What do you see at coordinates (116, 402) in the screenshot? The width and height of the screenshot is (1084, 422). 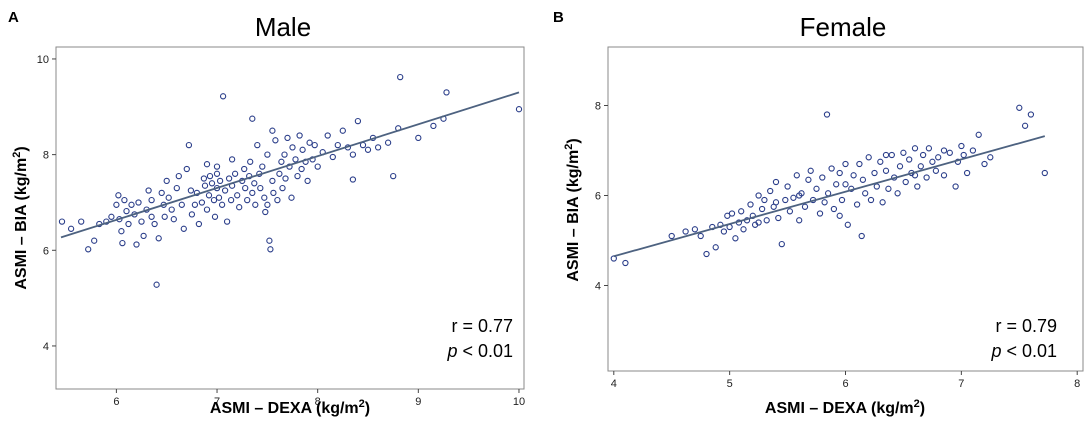 I see `panel-a-x-tick-label: 6` at bounding box center [116, 402].